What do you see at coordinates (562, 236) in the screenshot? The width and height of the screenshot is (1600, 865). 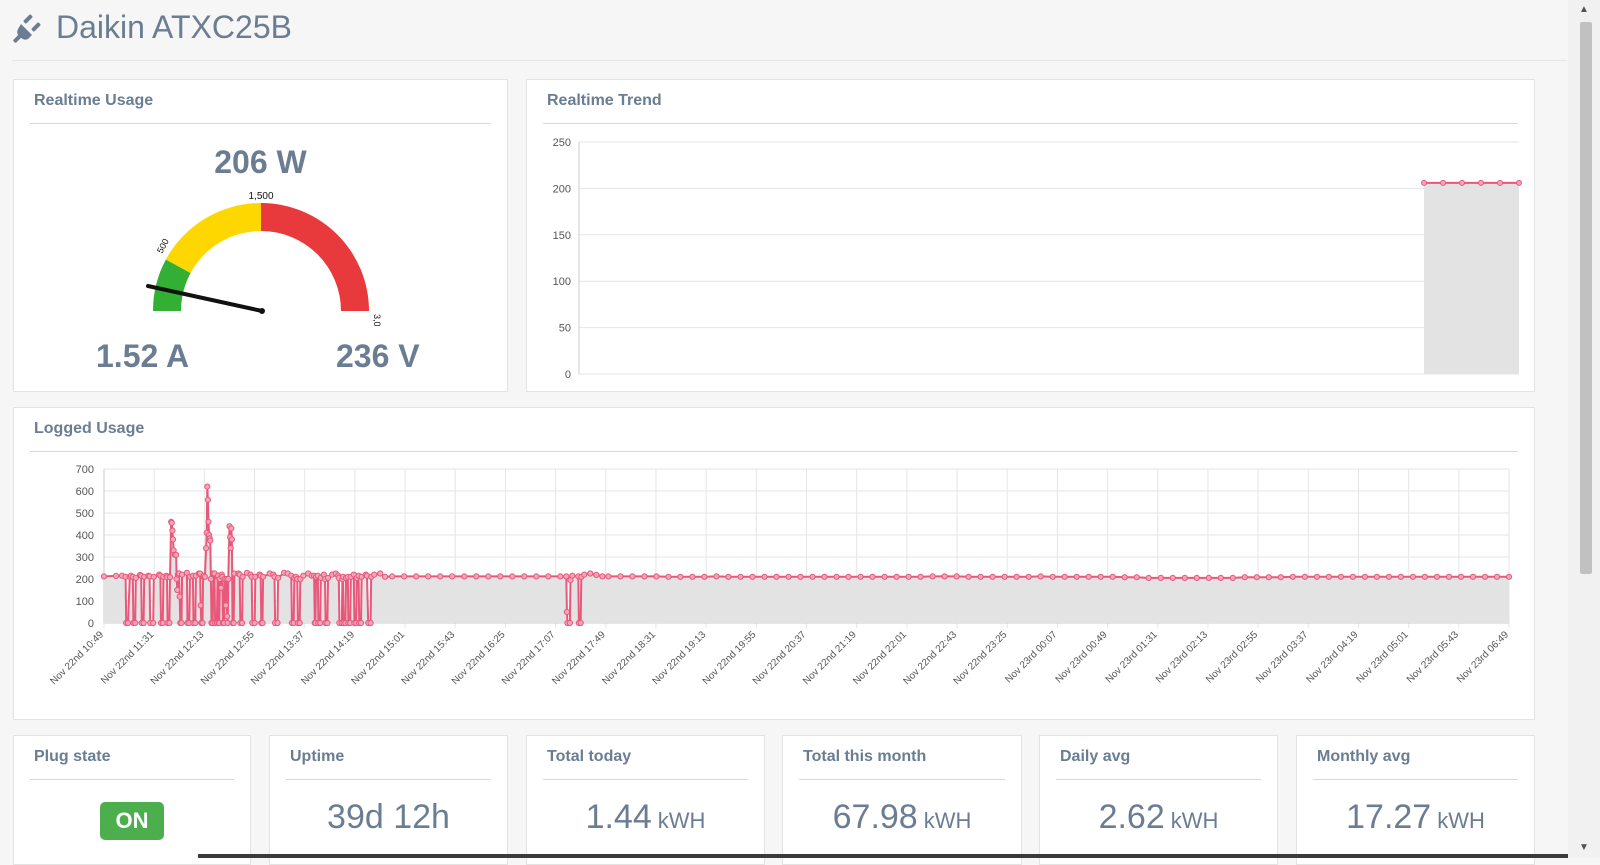 I see `y-tick-label: 150` at bounding box center [562, 236].